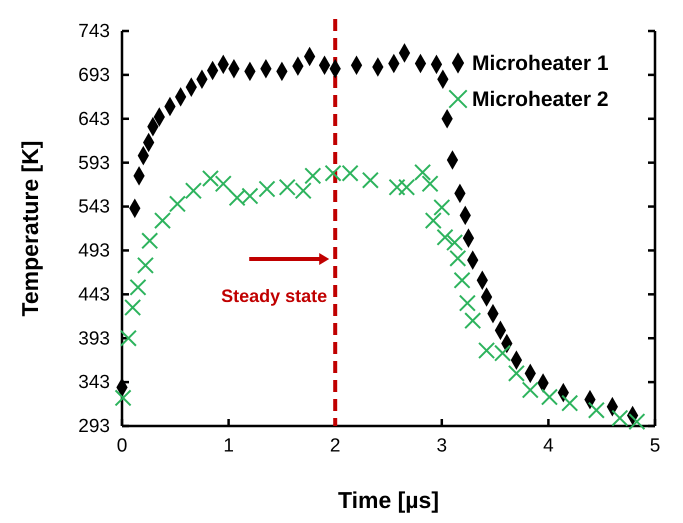 The width and height of the screenshot is (683, 523). I want to click on y-tick-label: 343, so click(94, 383).